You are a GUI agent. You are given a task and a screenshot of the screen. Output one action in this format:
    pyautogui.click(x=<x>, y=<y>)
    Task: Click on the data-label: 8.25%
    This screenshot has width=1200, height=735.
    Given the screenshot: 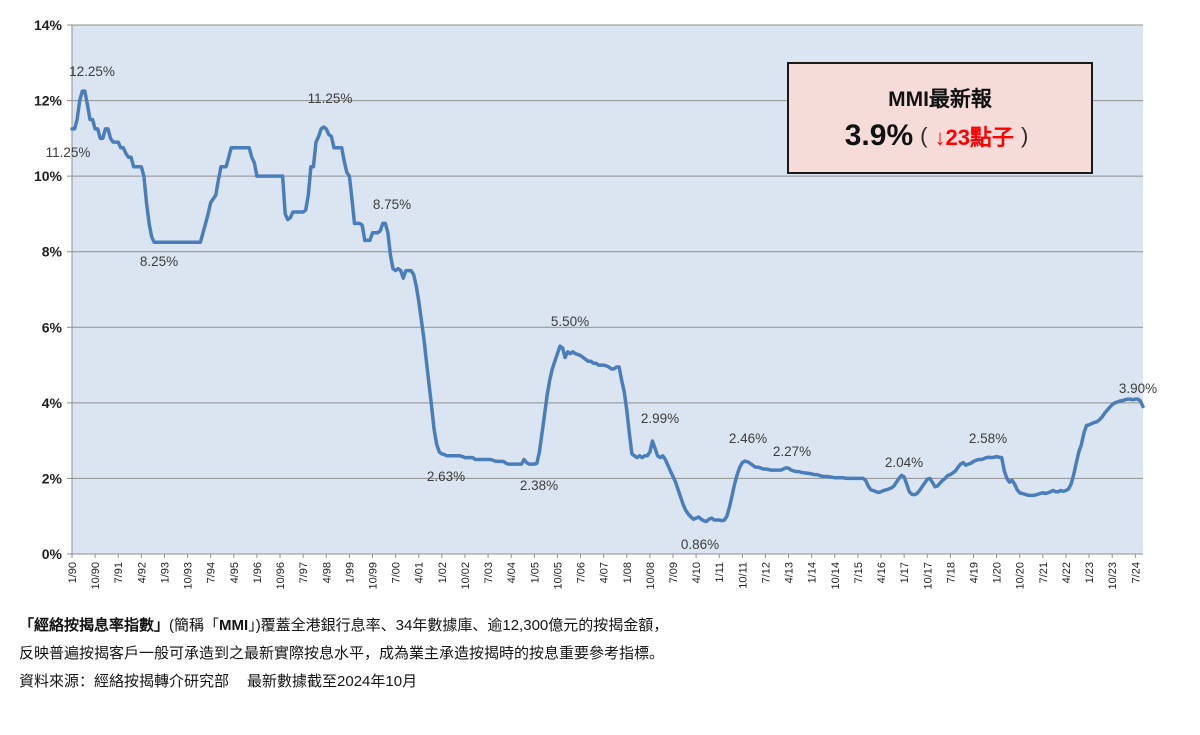 What is the action you would take?
    pyautogui.click(x=159, y=261)
    